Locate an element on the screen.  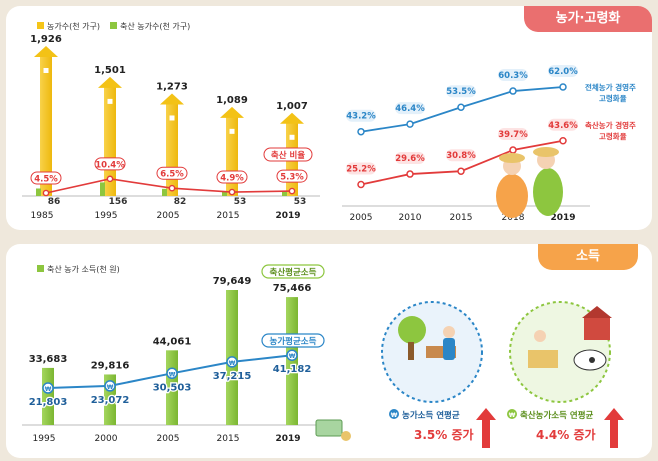
aging-label-livestock-2018: 39.7% is located at coordinates (513, 135).